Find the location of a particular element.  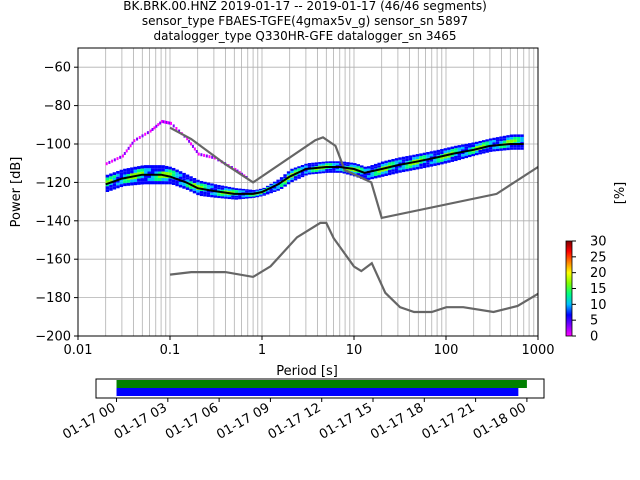

timeline-tick-label: 01-17 15 is located at coordinates (346, 421).